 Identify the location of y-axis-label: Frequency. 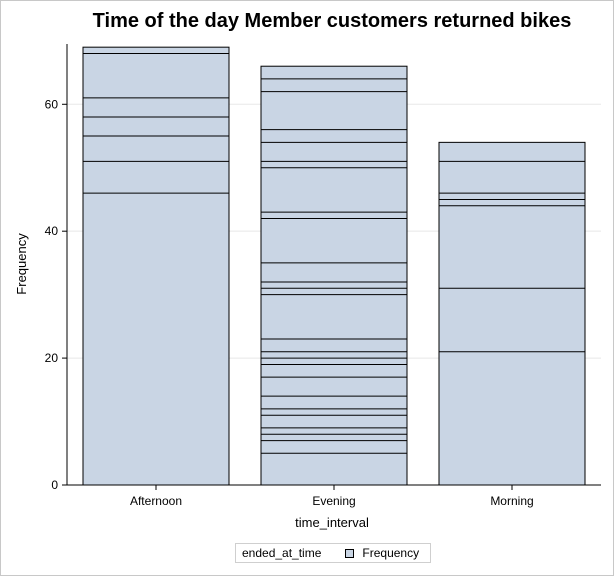
(21, 264).